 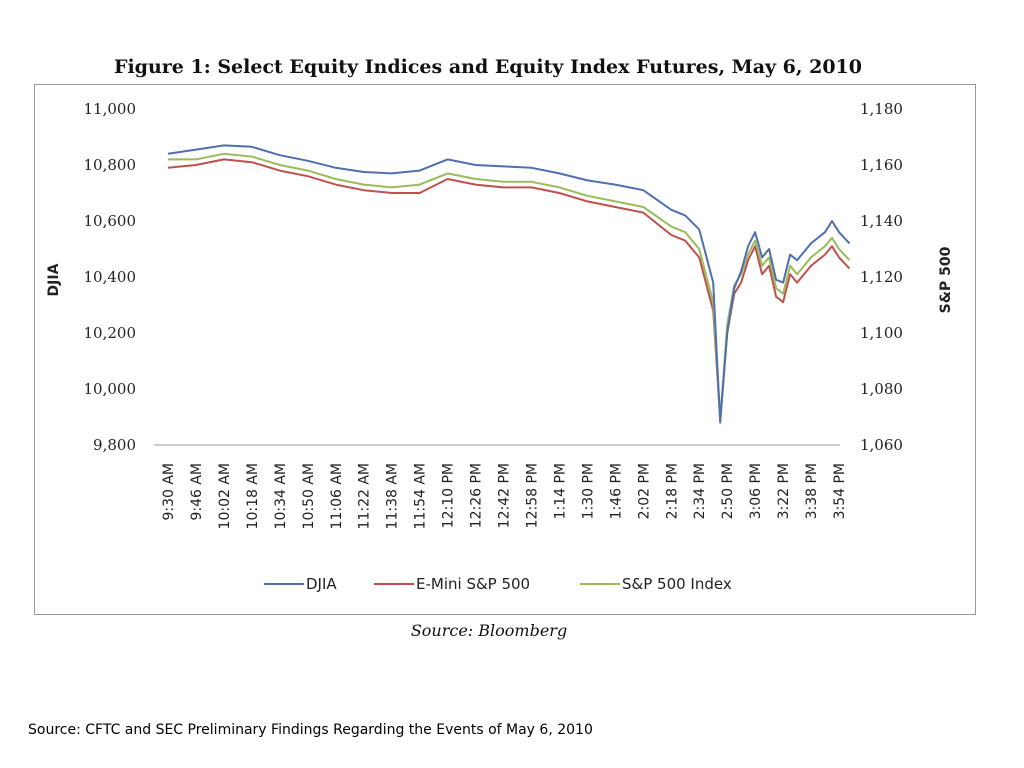 I want to click on left-y-tick-label: 10,400, so click(x=110, y=277).